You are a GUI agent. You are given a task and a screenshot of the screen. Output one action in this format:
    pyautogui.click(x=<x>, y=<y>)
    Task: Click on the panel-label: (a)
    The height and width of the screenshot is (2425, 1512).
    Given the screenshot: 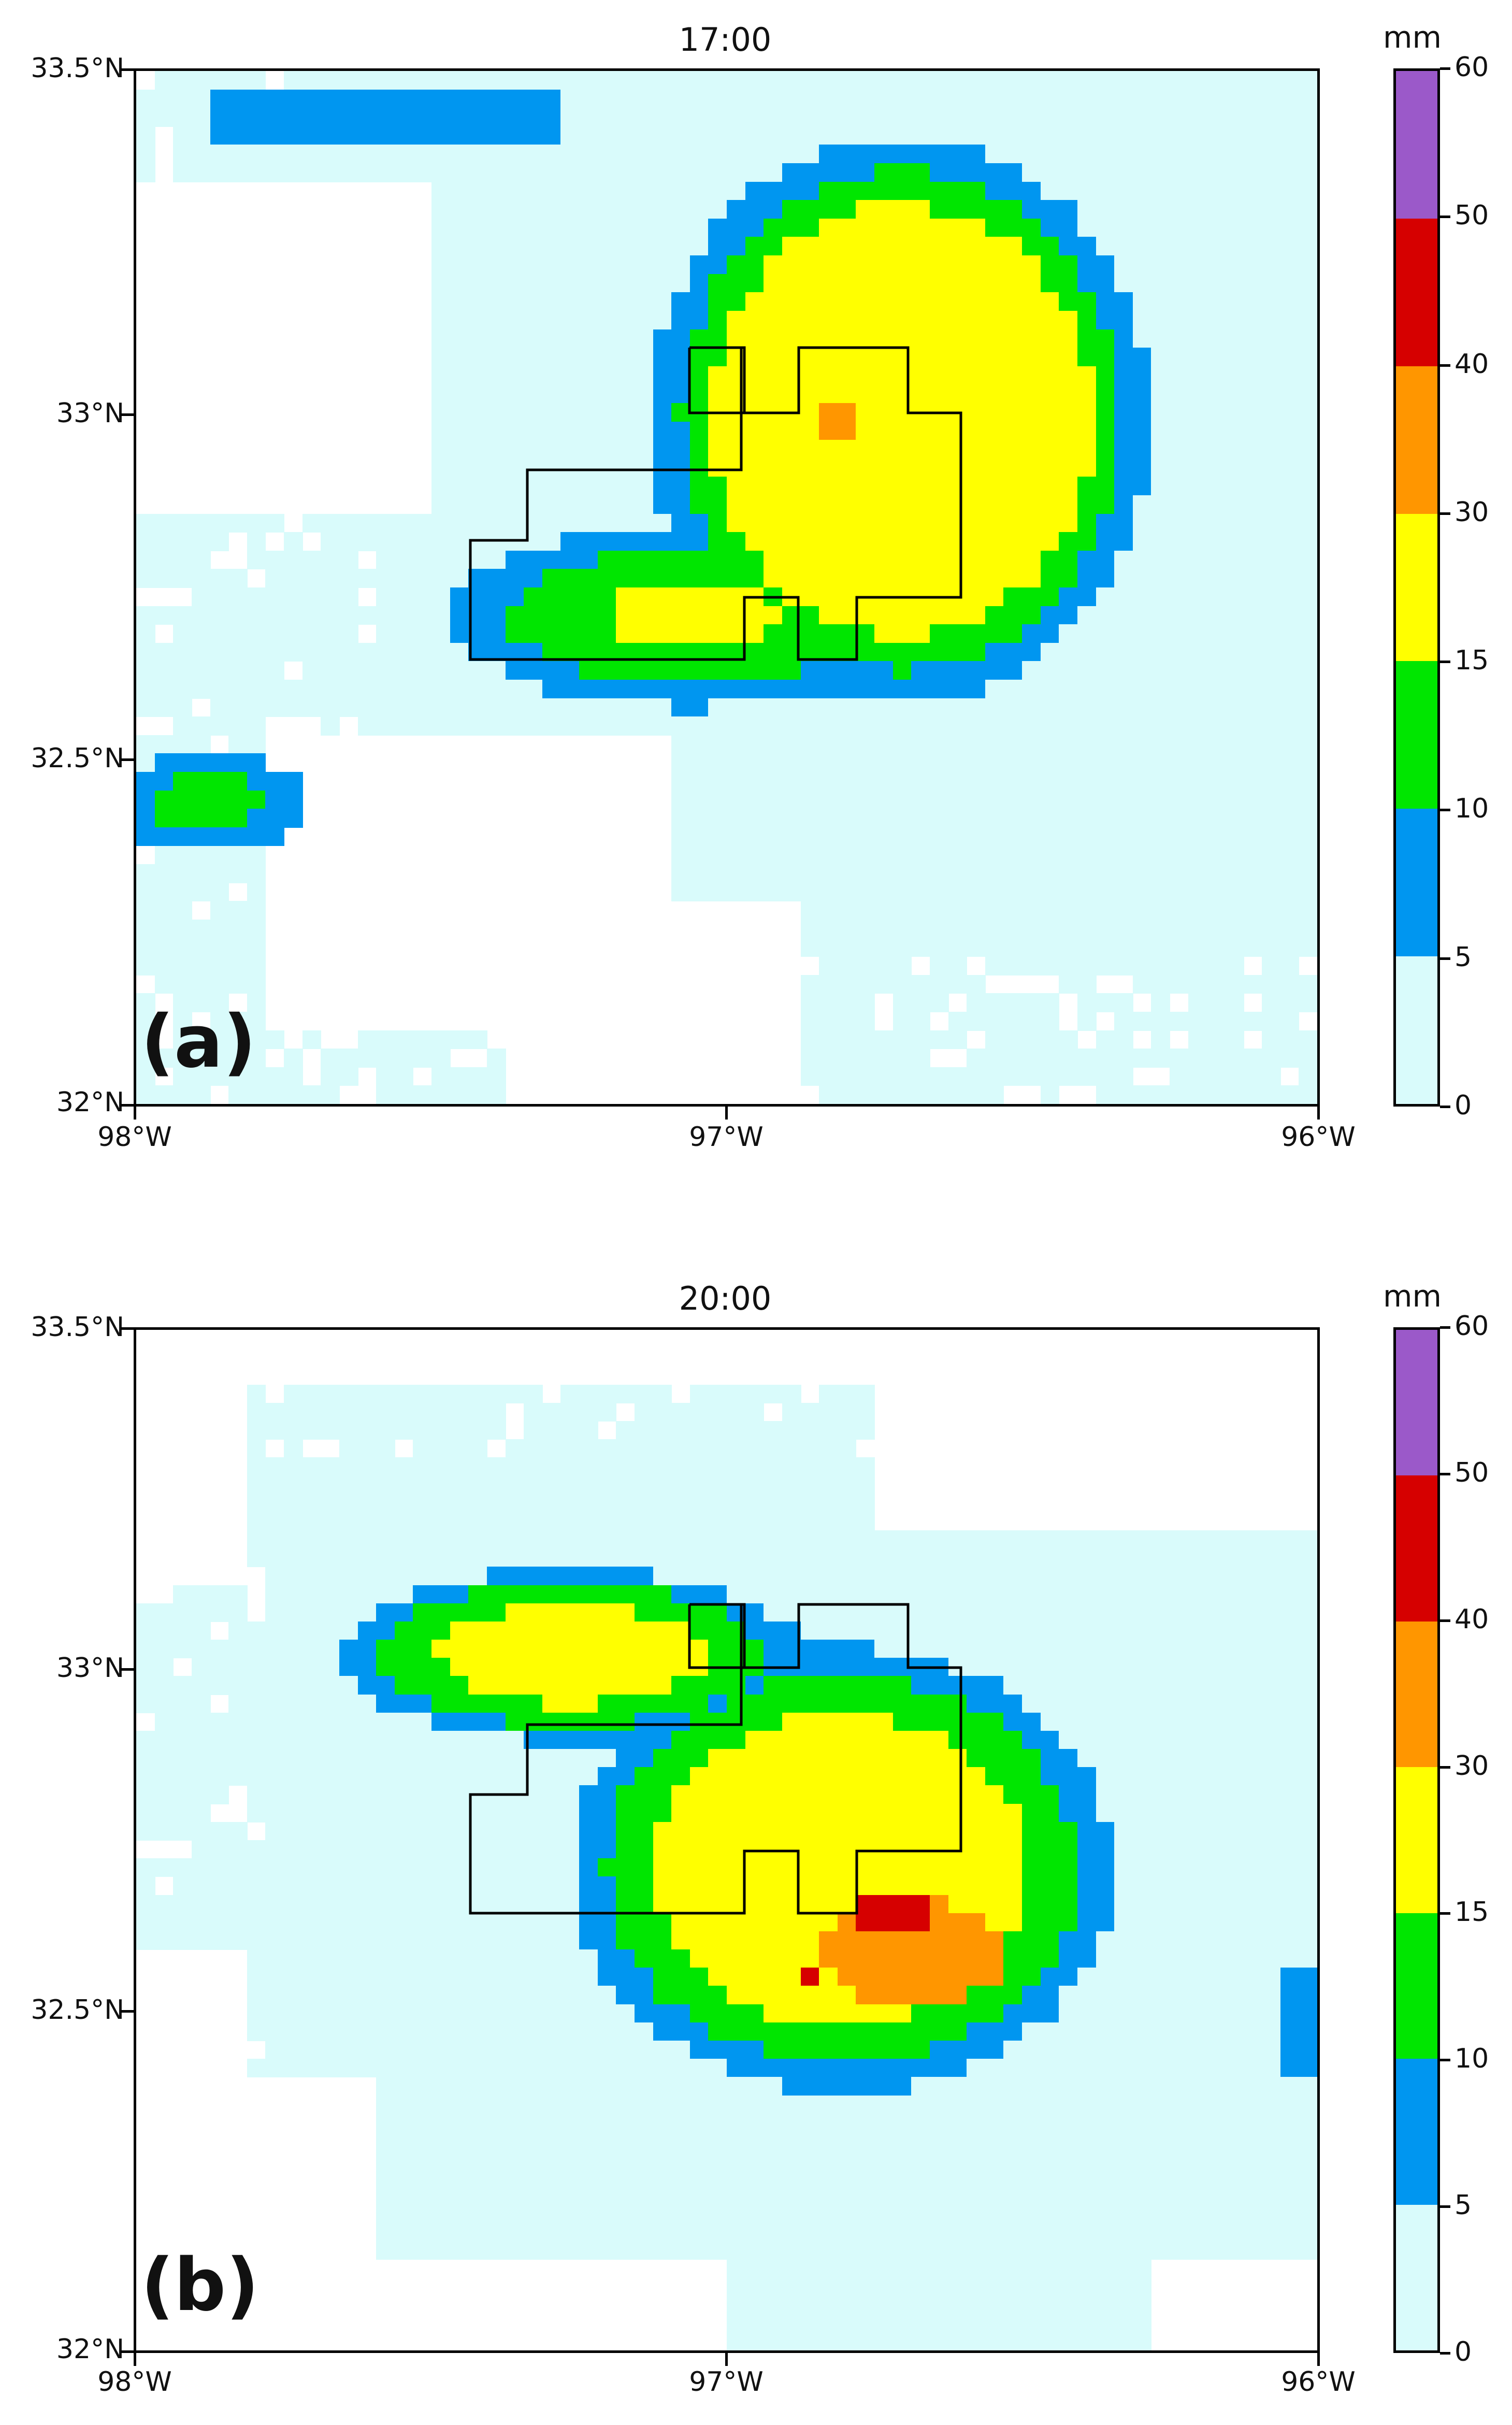 What is the action you would take?
    pyautogui.click(x=198, y=1042)
    